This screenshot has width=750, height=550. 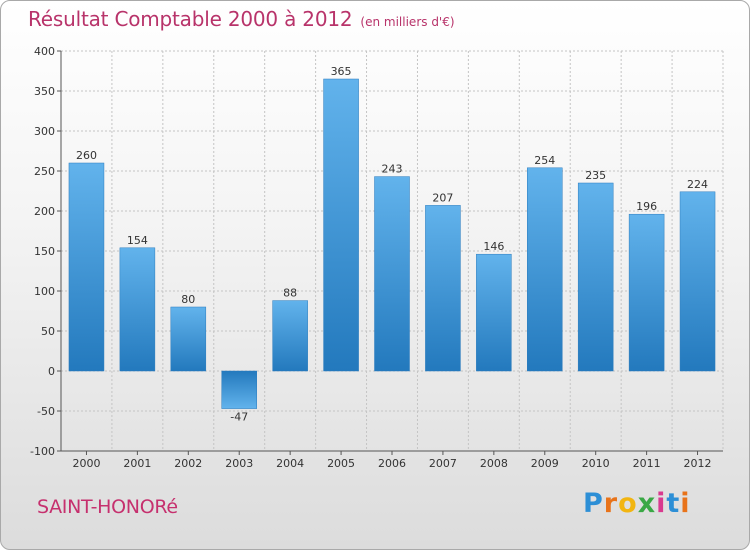 I want to click on y-tick-label: -50, so click(x=46, y=411).